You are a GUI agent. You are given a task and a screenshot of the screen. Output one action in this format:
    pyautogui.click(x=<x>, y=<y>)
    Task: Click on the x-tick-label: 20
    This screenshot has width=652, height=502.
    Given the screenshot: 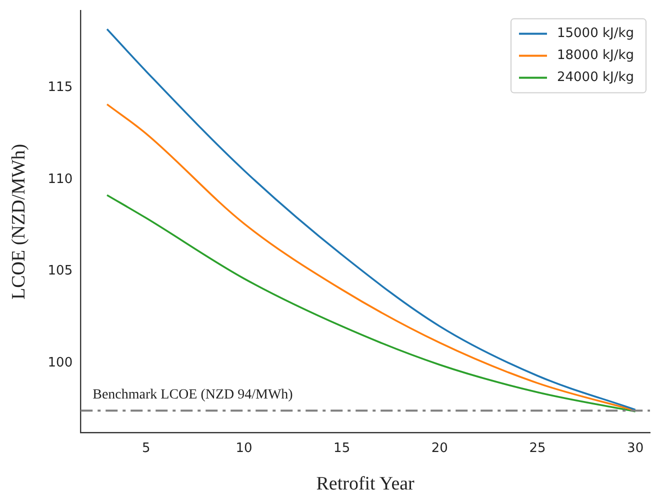 What is the action you would take?
    pyautogui.click(x=439, y=448)
    